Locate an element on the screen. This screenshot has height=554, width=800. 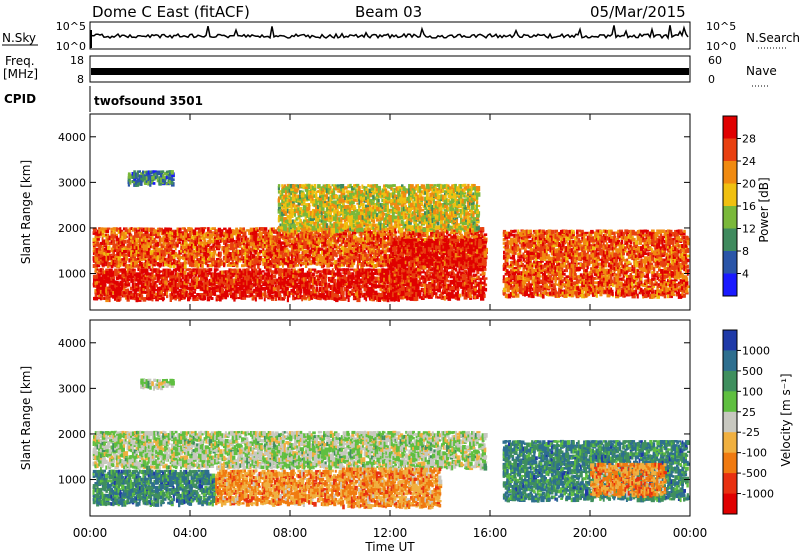
cpid-value: twofsound 3501 is located at coordinates (148, 101).